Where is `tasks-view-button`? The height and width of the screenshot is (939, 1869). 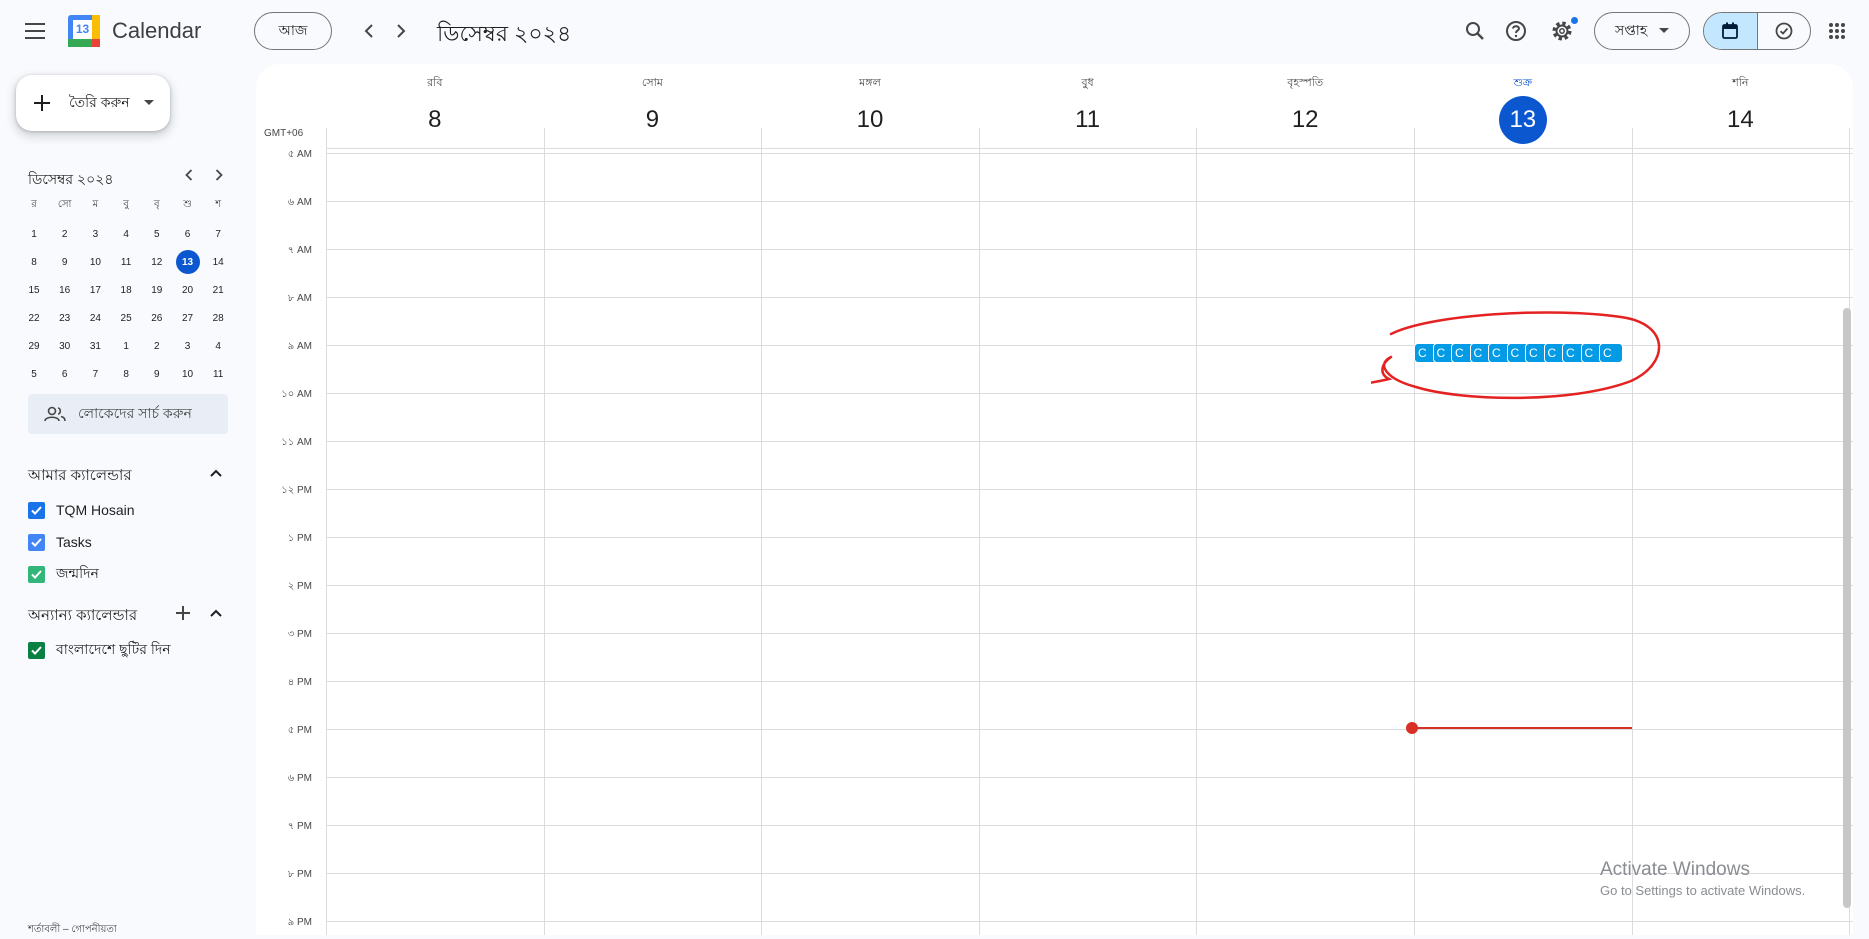
tasks-view-button is located at coordinates (1783, 31).